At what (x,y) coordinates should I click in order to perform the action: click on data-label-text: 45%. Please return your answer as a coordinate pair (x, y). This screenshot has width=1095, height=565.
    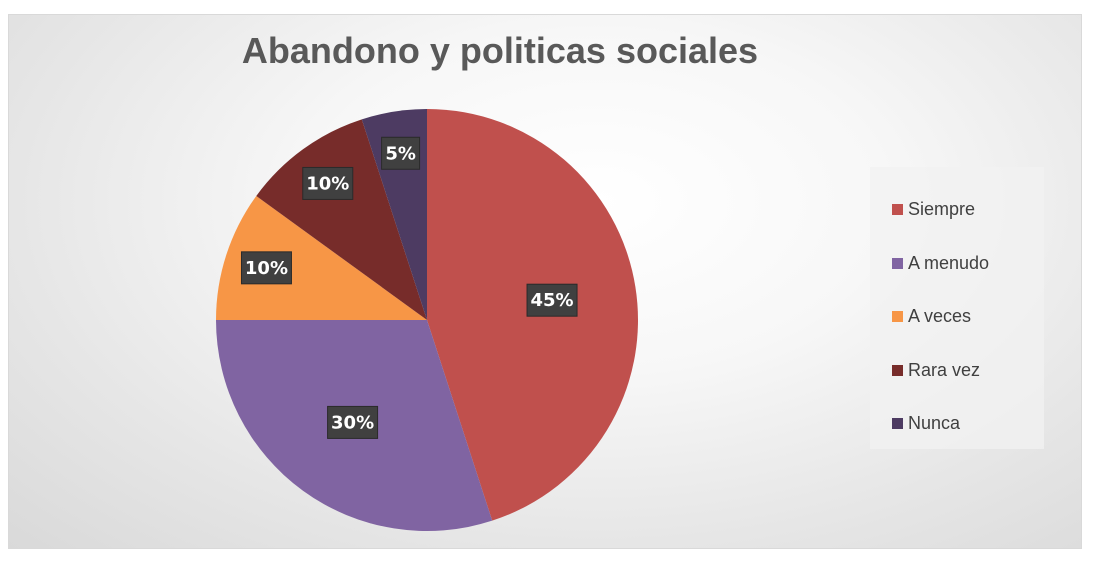
    Looking at the image, I should click on (551, 300).